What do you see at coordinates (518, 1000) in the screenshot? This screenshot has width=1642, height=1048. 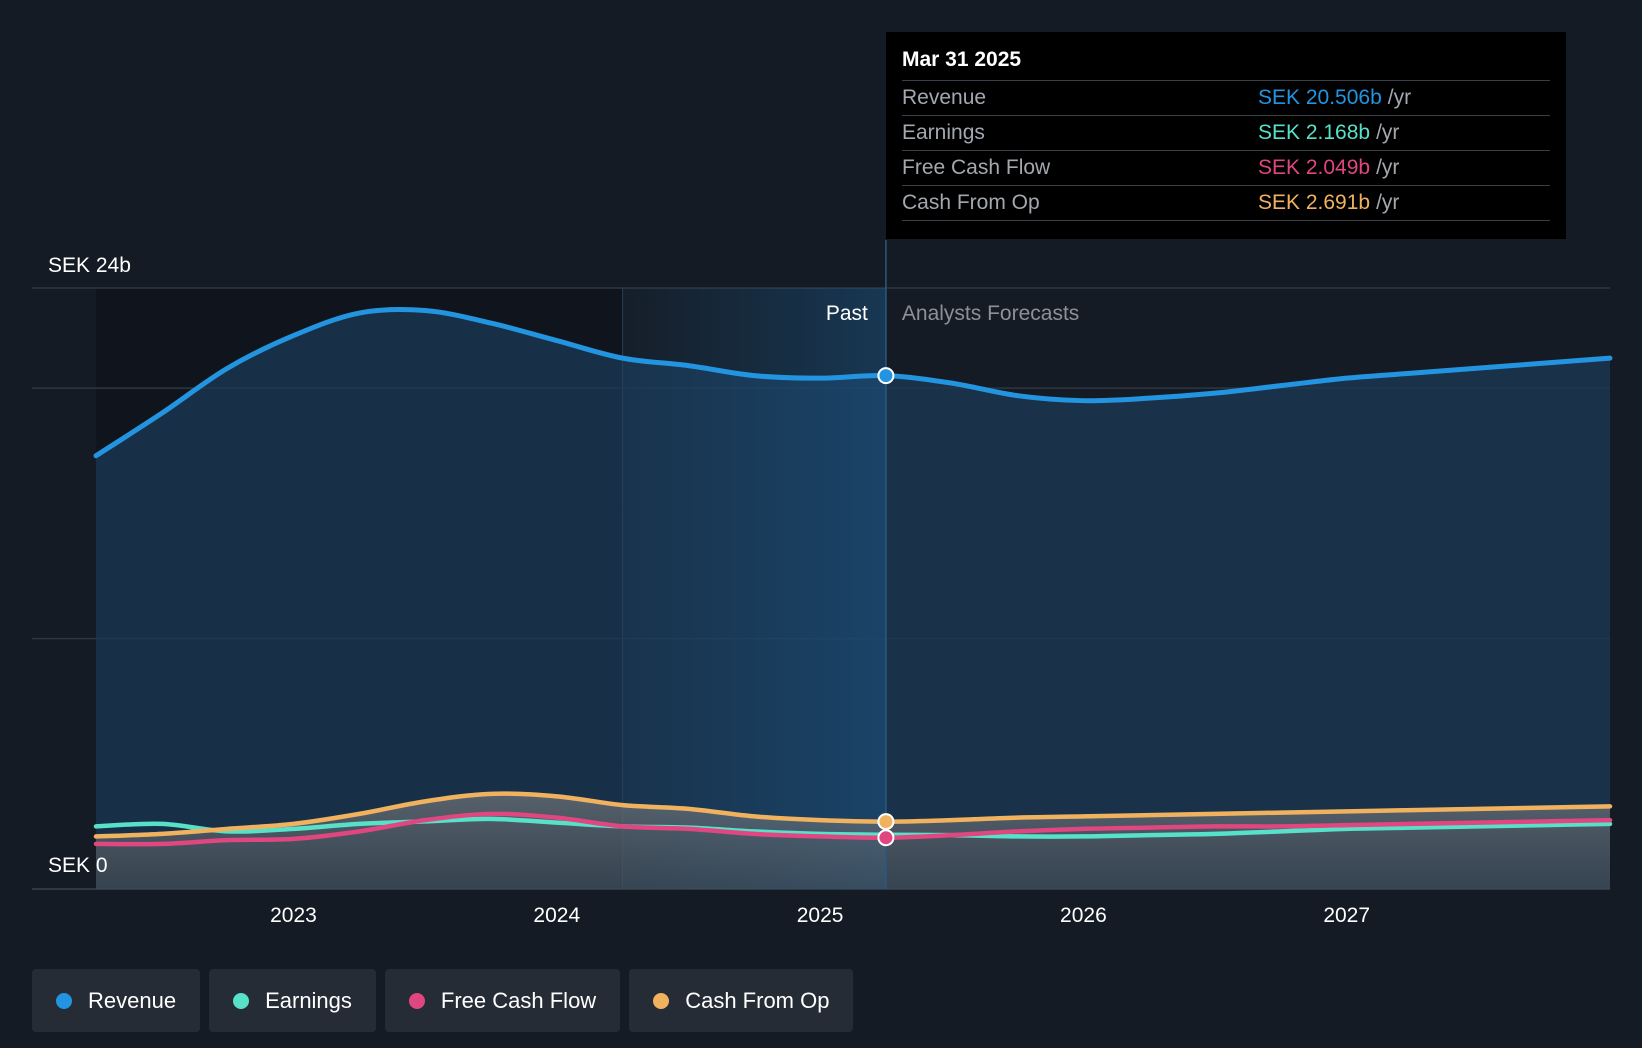 I see `legend-label: Free Cash Flow` at bounding box center [518, 1000].